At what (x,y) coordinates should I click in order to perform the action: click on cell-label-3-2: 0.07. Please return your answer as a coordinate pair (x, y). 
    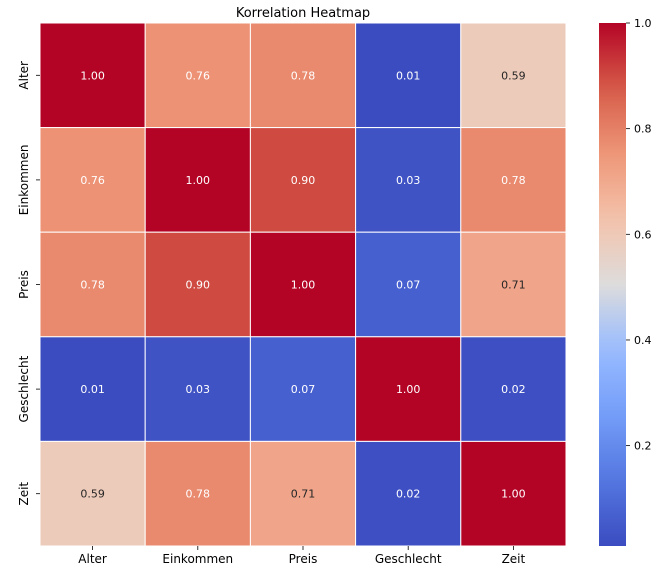
    Looking at the image, I should click on (303, 389).